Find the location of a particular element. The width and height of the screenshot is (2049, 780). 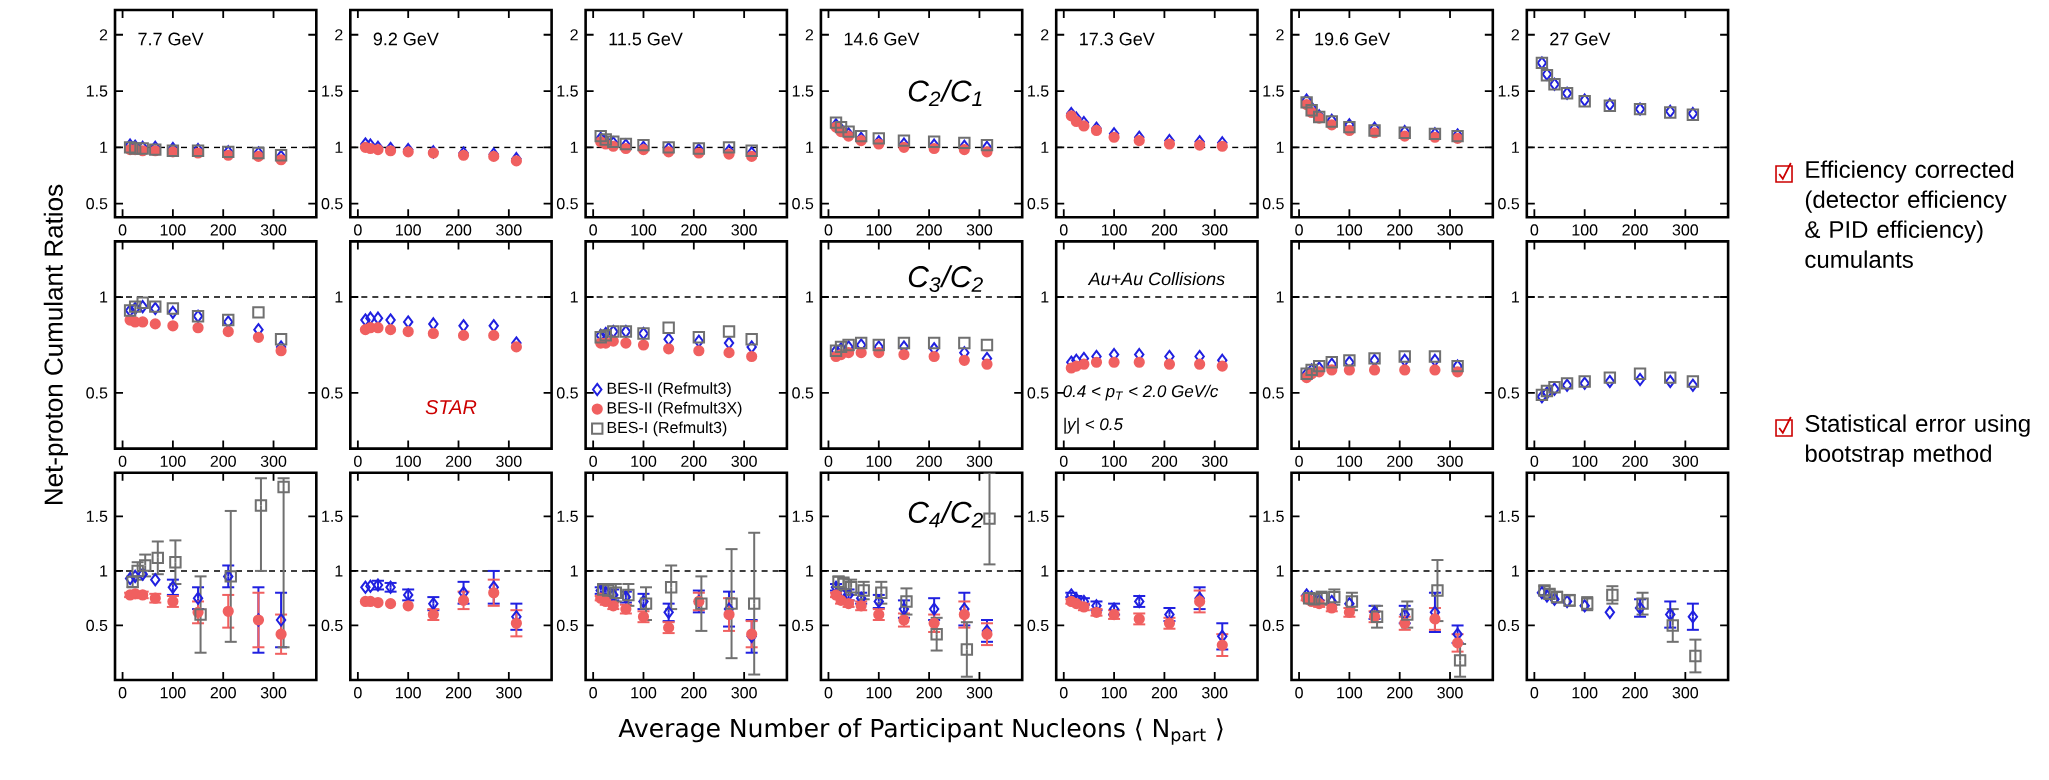

y-axis-title: Net-proton Cumulant Ratios is located at coordinates (55, 344).